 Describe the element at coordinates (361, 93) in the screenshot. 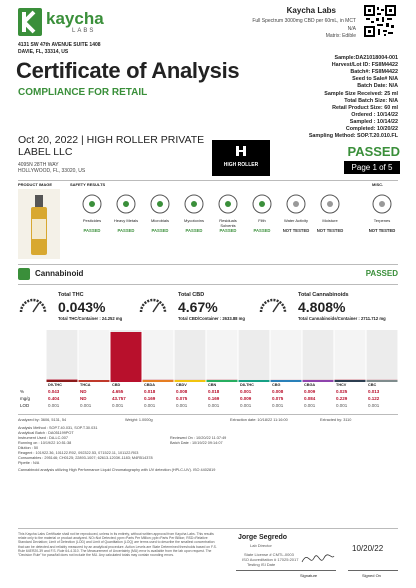

I see `sample-line: Sample Size Received: 25 ml` at that location.